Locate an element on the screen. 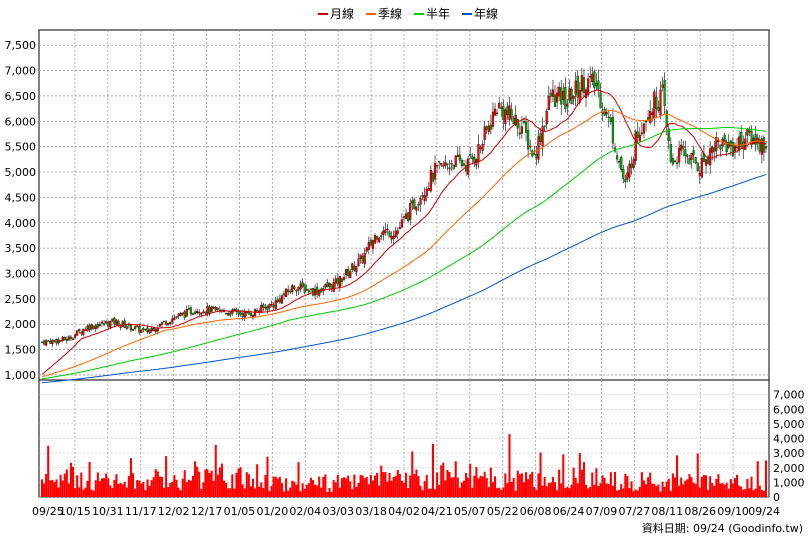  volume-tick-label: 1,000 is located at coordinates (789, 482).